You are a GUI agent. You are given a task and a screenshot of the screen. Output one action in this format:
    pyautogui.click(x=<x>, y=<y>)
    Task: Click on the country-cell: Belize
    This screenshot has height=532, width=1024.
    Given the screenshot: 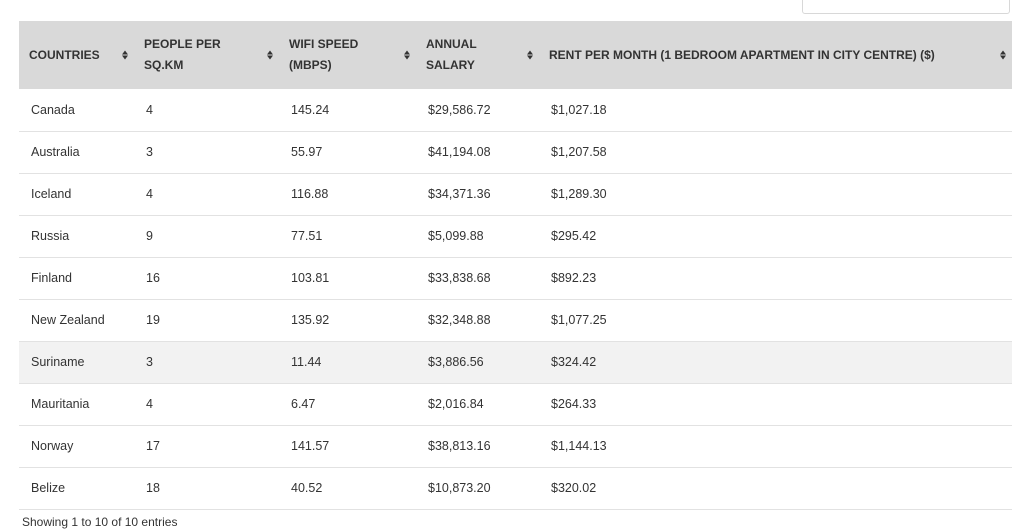 What is the action you would take?
    pyautogui.click(x=48, y=488)
    